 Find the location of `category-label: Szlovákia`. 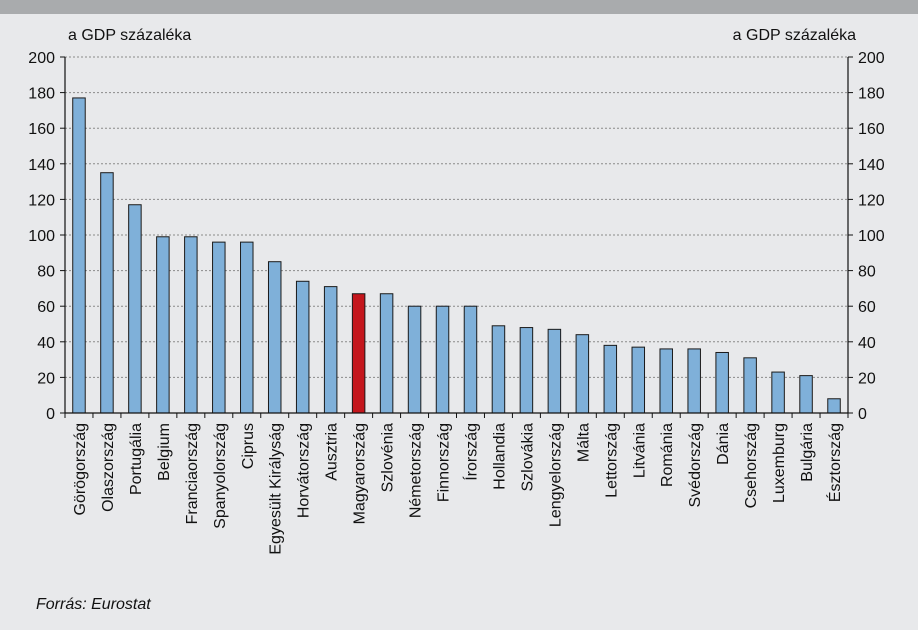

category-label: Szlovákia is located at coordinates (527, 457).